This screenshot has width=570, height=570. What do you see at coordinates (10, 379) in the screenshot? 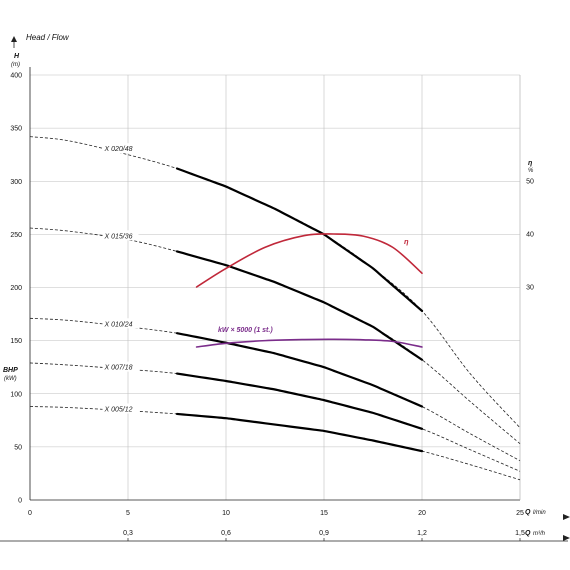
I see `bhp-axis-unit: (kW)` at bounding box center [10, 379].